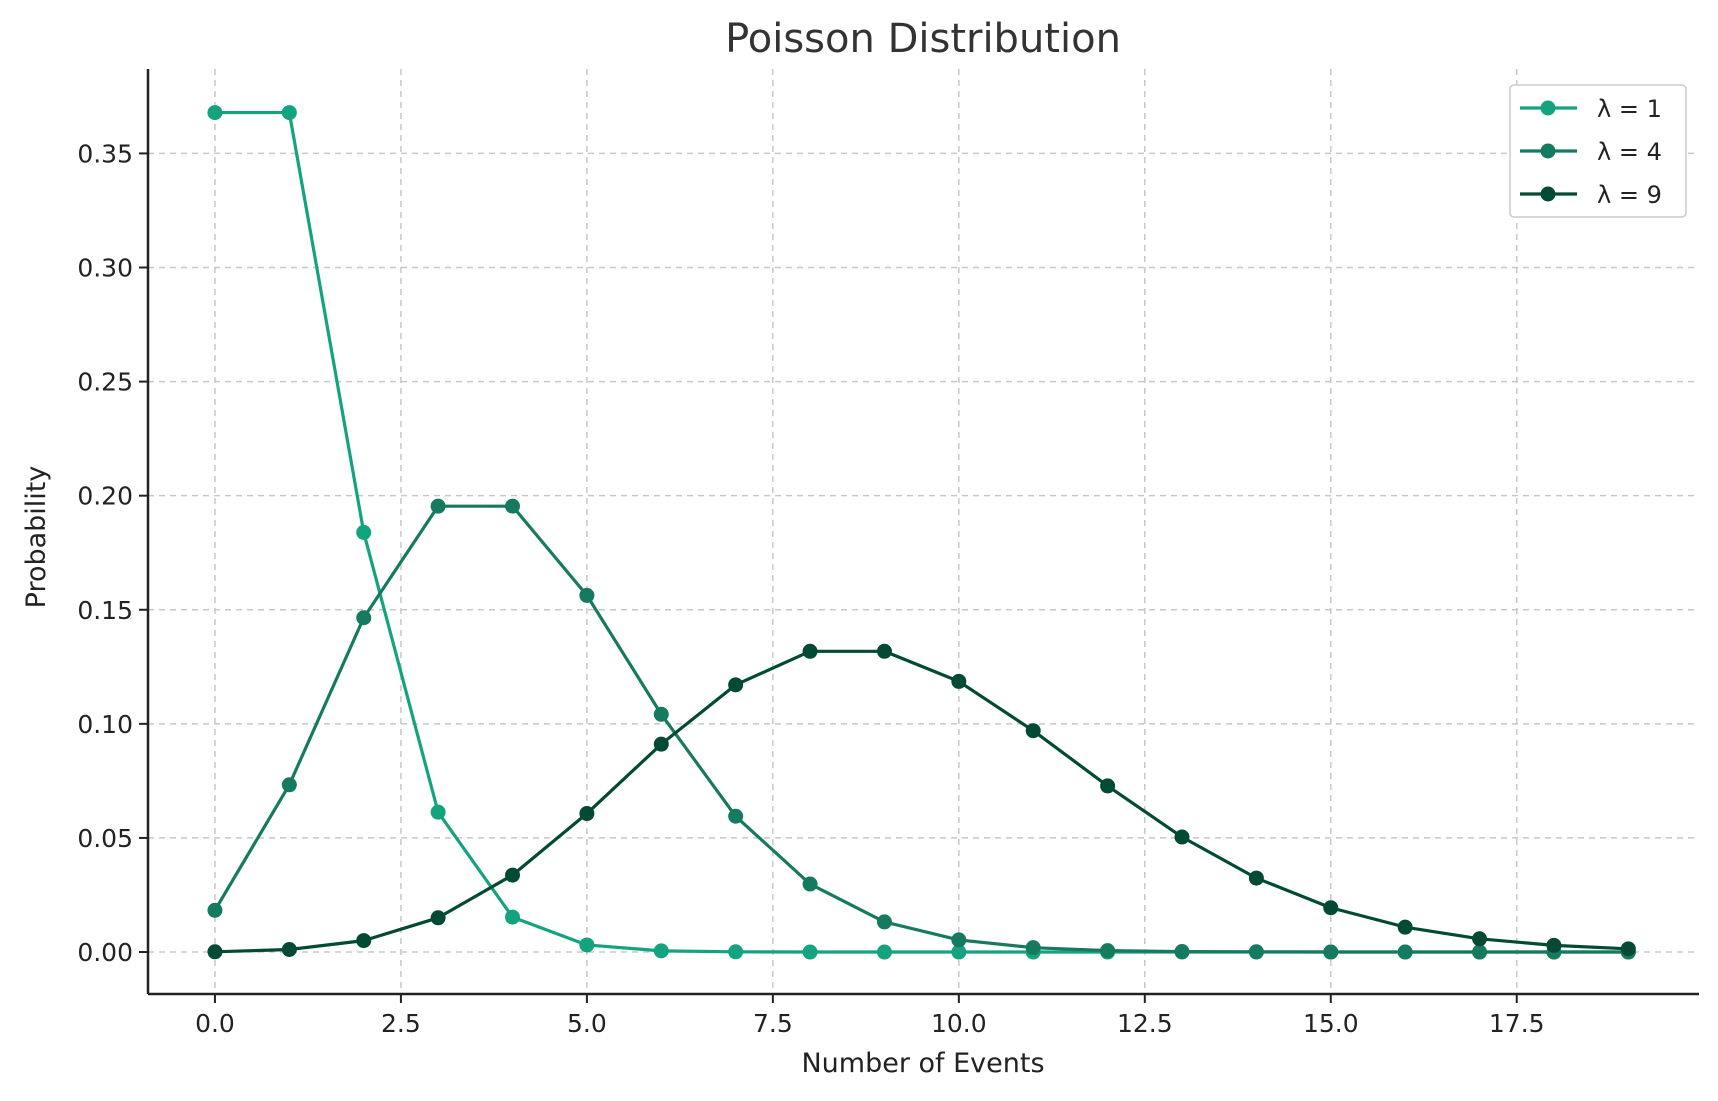  I want to click on y-tick-label: 0.15, so click(105, 610).